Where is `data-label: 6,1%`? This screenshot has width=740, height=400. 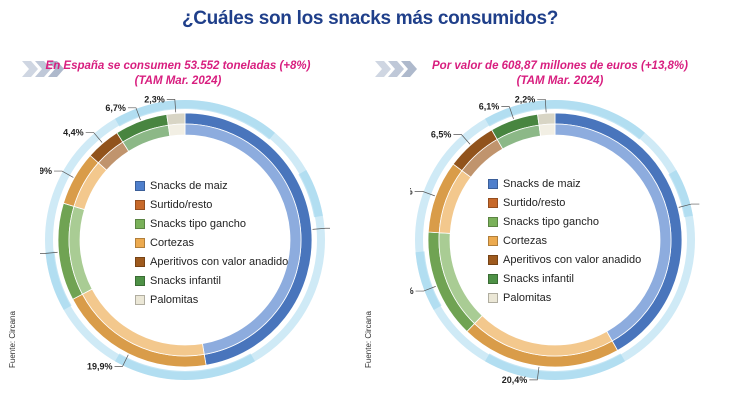
data-label: 6,1% is located at coordinates (489, 107).